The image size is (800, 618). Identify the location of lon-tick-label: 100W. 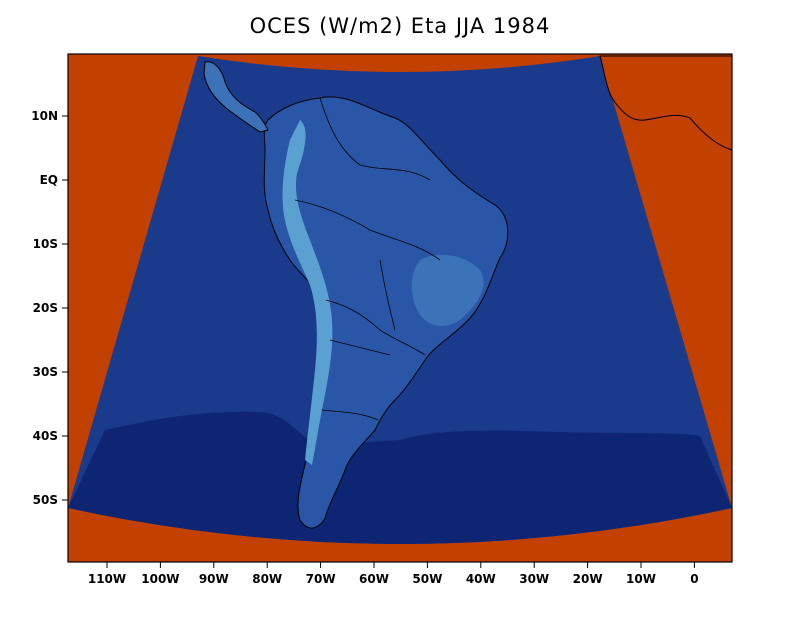
(160, 579).